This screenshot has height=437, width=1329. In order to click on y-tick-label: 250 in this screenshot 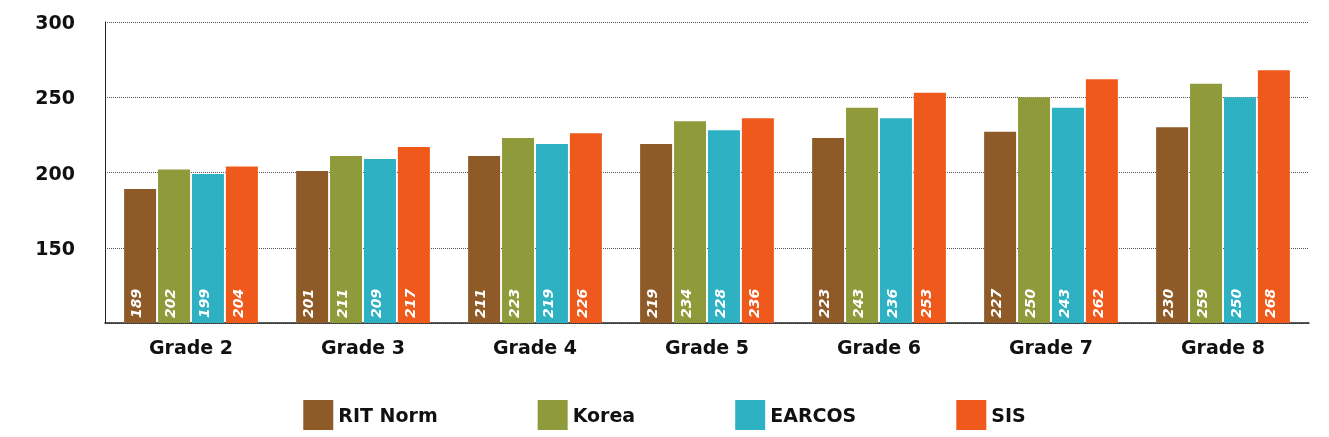, I will do `click(55, 97)`.